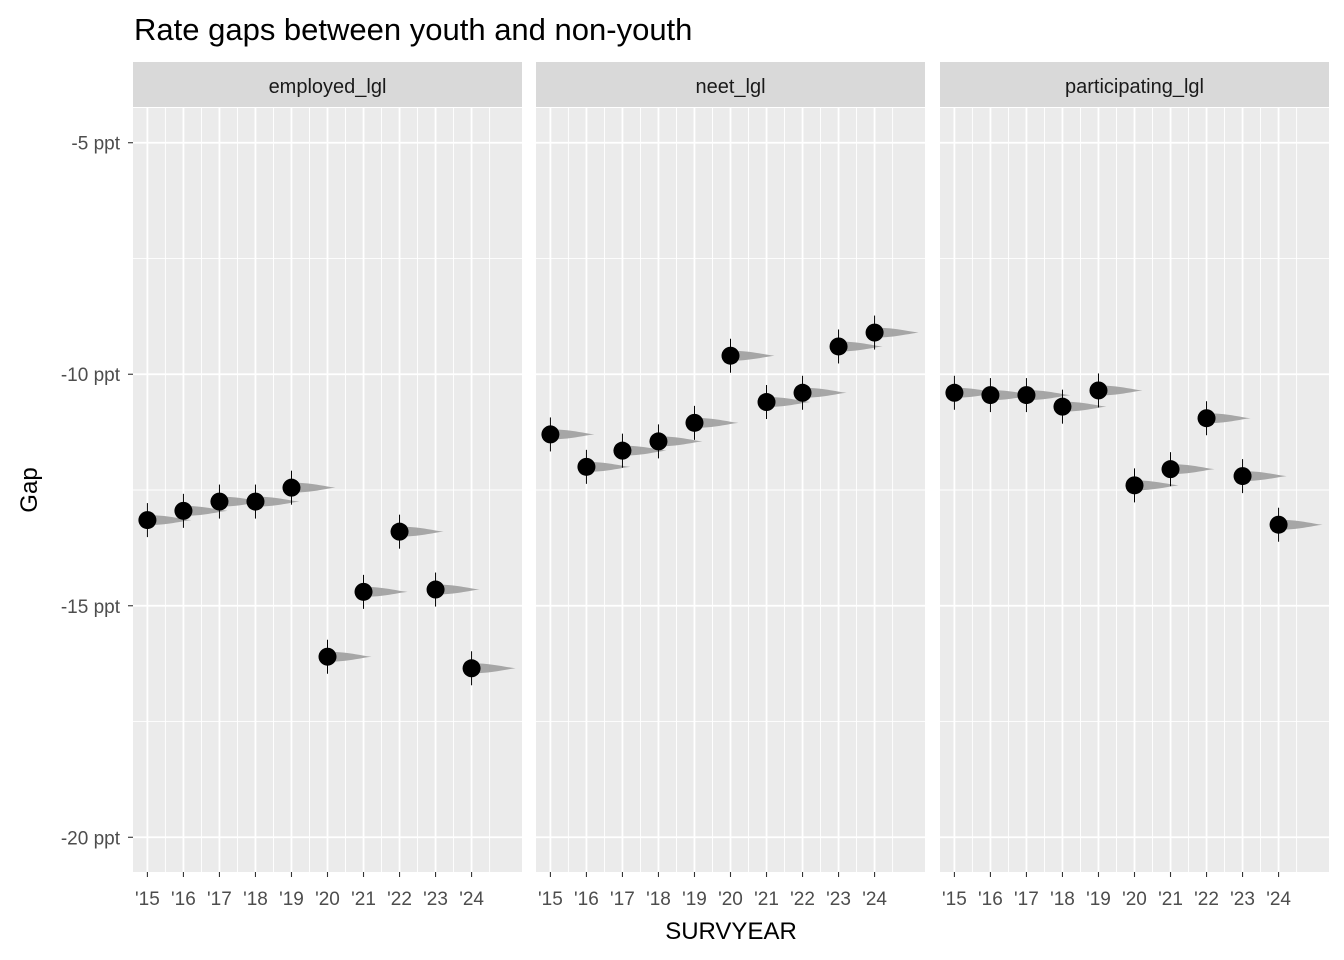  I want to click on facet-strip-label: participating_lgl, so click(1134, 87).